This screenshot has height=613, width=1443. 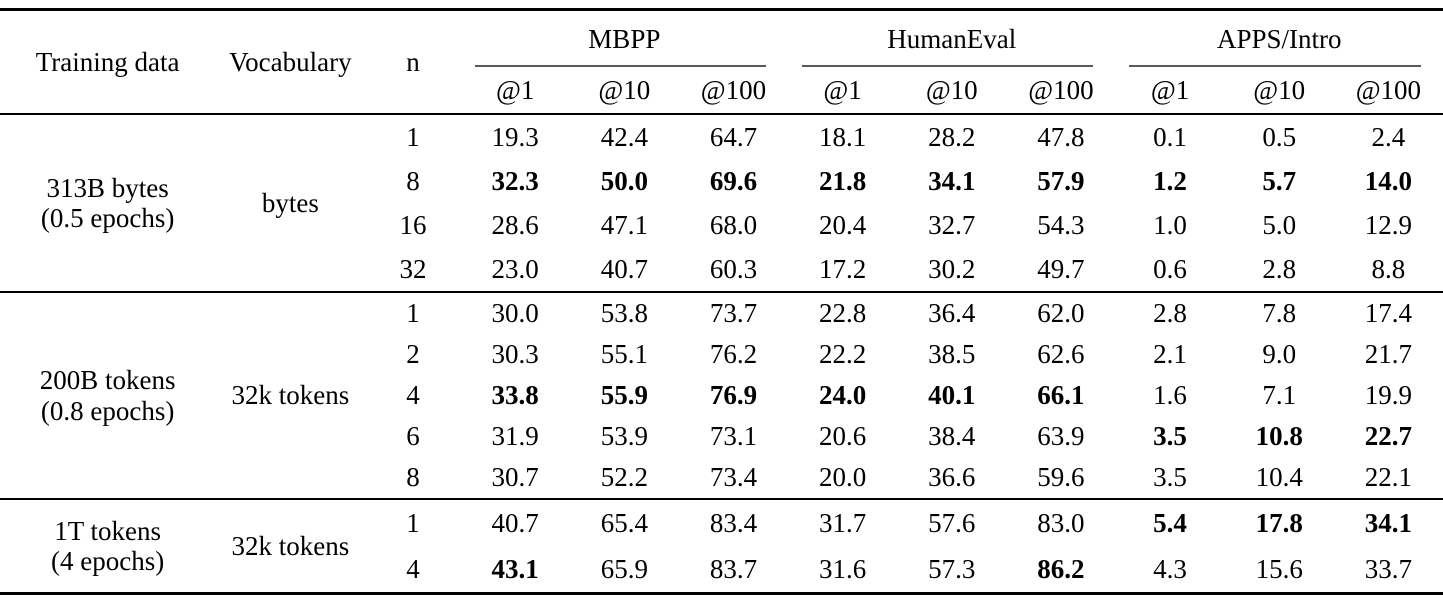 I want to click on training-data-line1: 1T tokens, so click(x=108, y=530).